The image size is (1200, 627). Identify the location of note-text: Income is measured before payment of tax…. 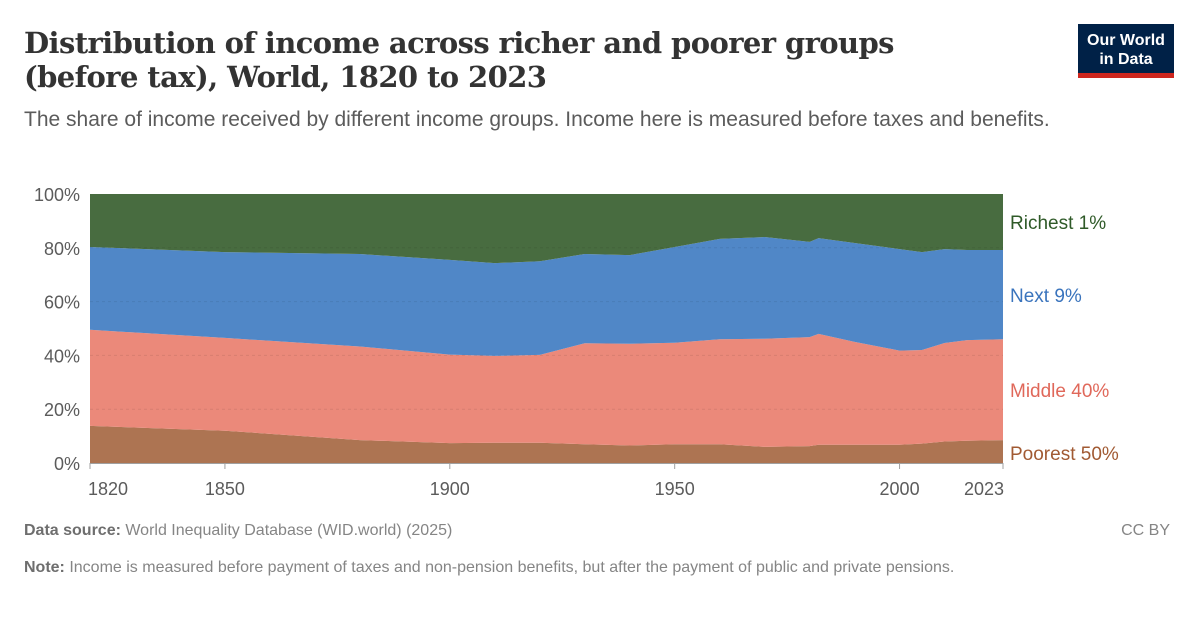
(509, 567).